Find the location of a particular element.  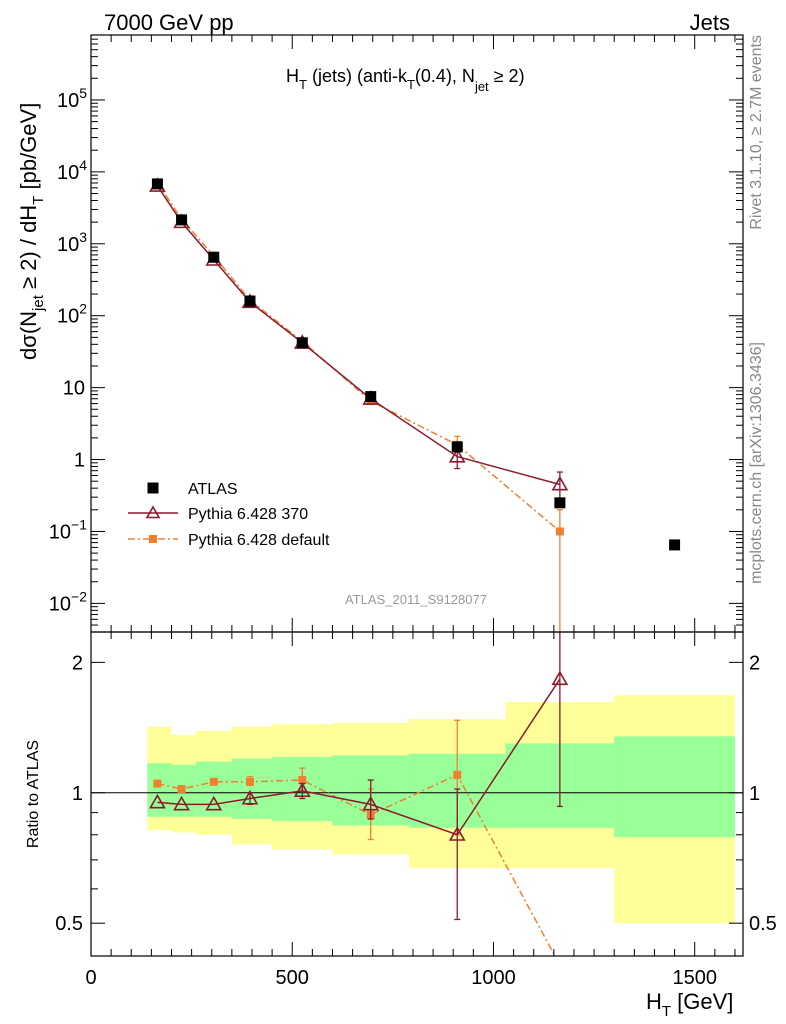

ratio-y-tick-label: 2 is located at coordinates (77, 663).